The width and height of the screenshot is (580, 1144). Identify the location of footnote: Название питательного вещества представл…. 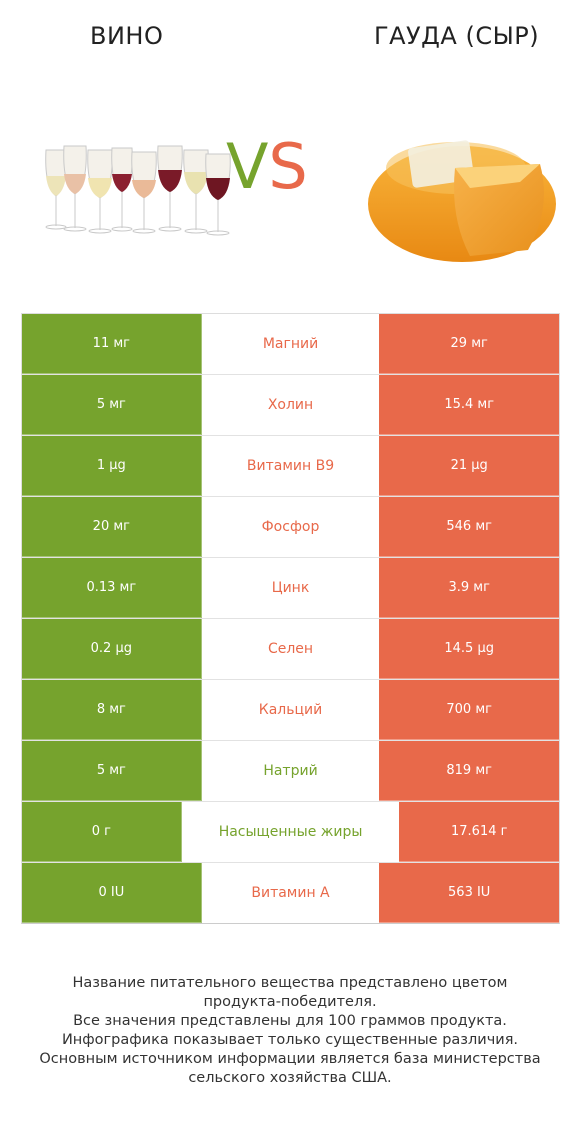
(290, 1031).